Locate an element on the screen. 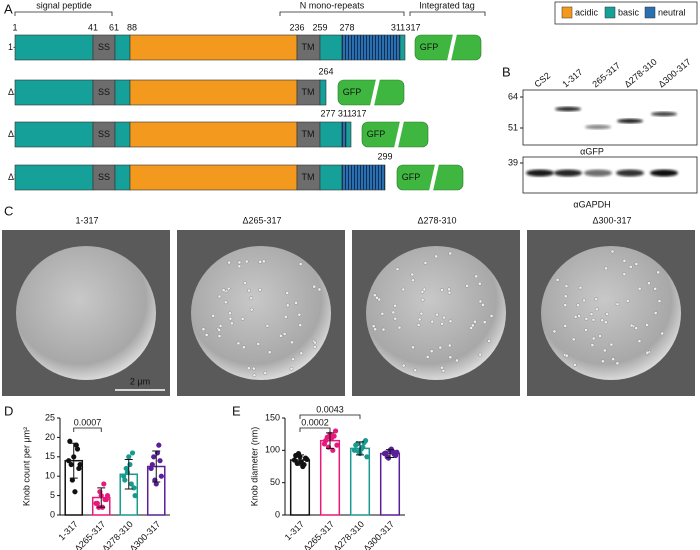 This screenshot has height=550, width=700. label: GFP is located at coordinates (352, 92).